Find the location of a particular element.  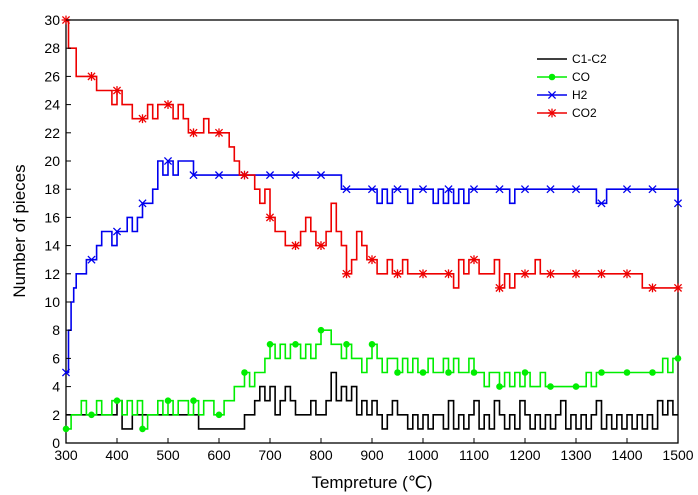

series-c1-c2 is located at coordinates (372, 400).